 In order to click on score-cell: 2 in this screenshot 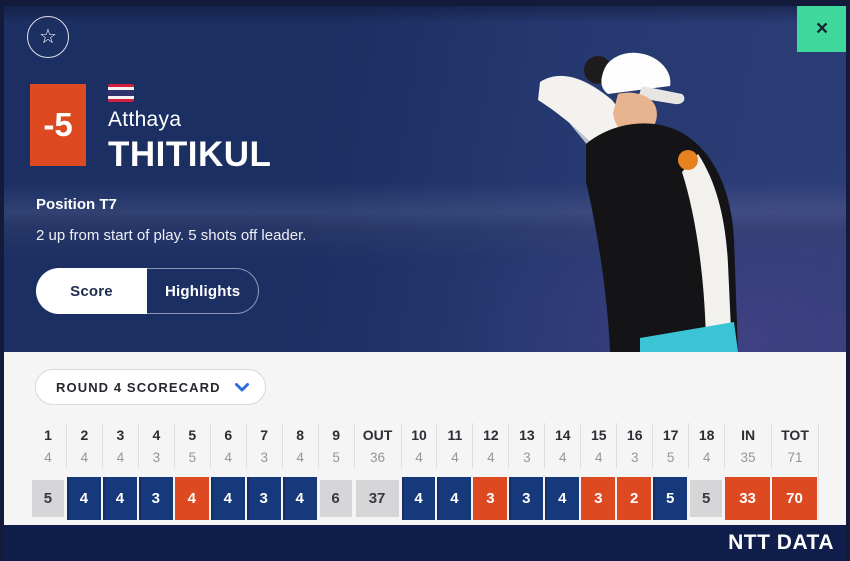, I will do `click(634, 498)`.